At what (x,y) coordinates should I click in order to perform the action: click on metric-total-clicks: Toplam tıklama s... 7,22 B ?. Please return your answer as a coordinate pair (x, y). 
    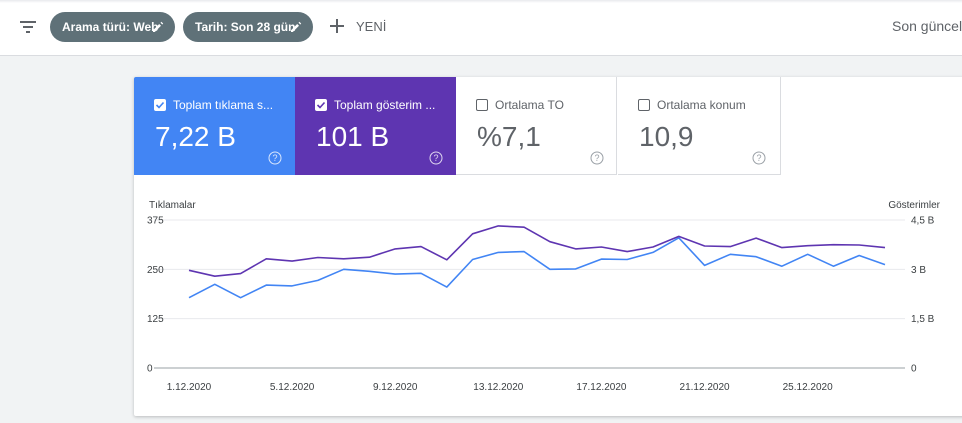
    Looking at the image, I should click on (214, 126).